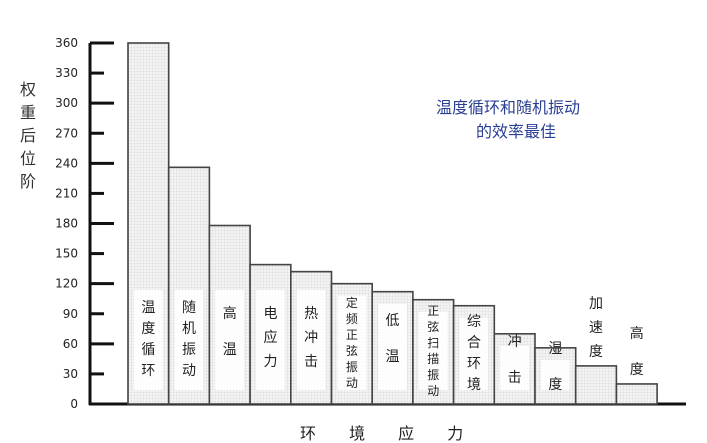  Describe the element at coordinates (66, 103) in the screenshot. I see `y-tick-label: 300` at that location.